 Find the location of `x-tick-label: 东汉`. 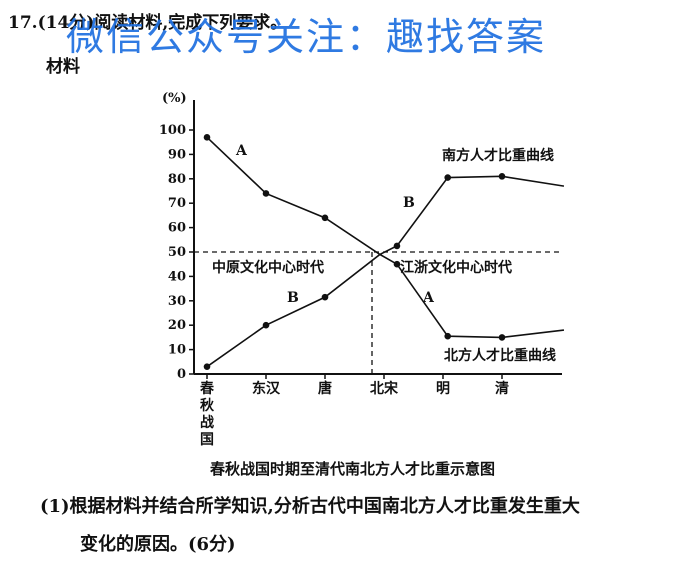

x-tick-label: 东汉 is located at coordinates (266, 388).